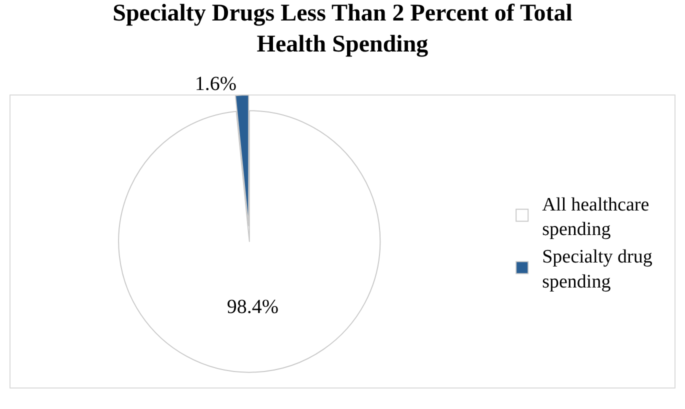 This screenshot has width=685, height=409. I want to click on chart-title: Specialty Drugs Less Than 2 Percent of Total Health Spending, so click(342, 29).